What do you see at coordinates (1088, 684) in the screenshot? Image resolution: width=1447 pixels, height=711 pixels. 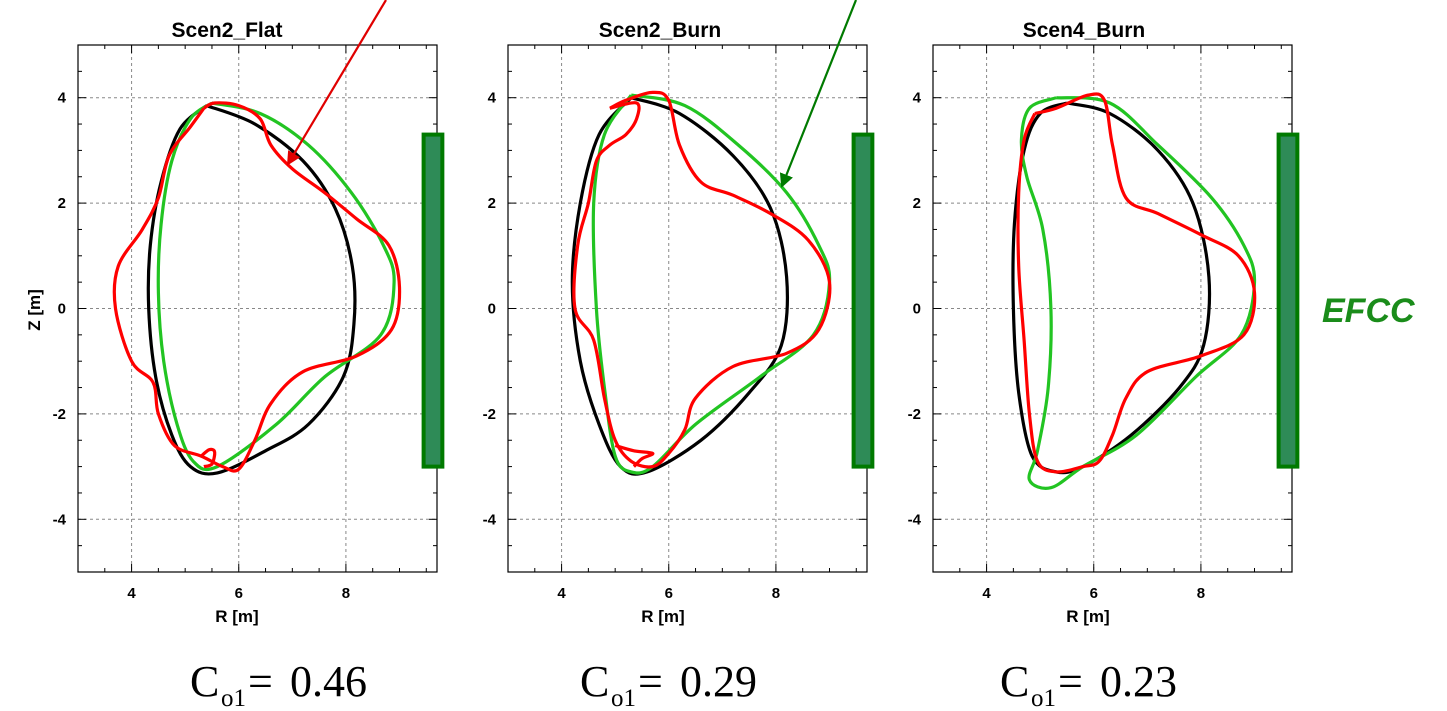 I see `panel-3-coefficient: C o1 = 0.23` at bounding box center [1088, 684].